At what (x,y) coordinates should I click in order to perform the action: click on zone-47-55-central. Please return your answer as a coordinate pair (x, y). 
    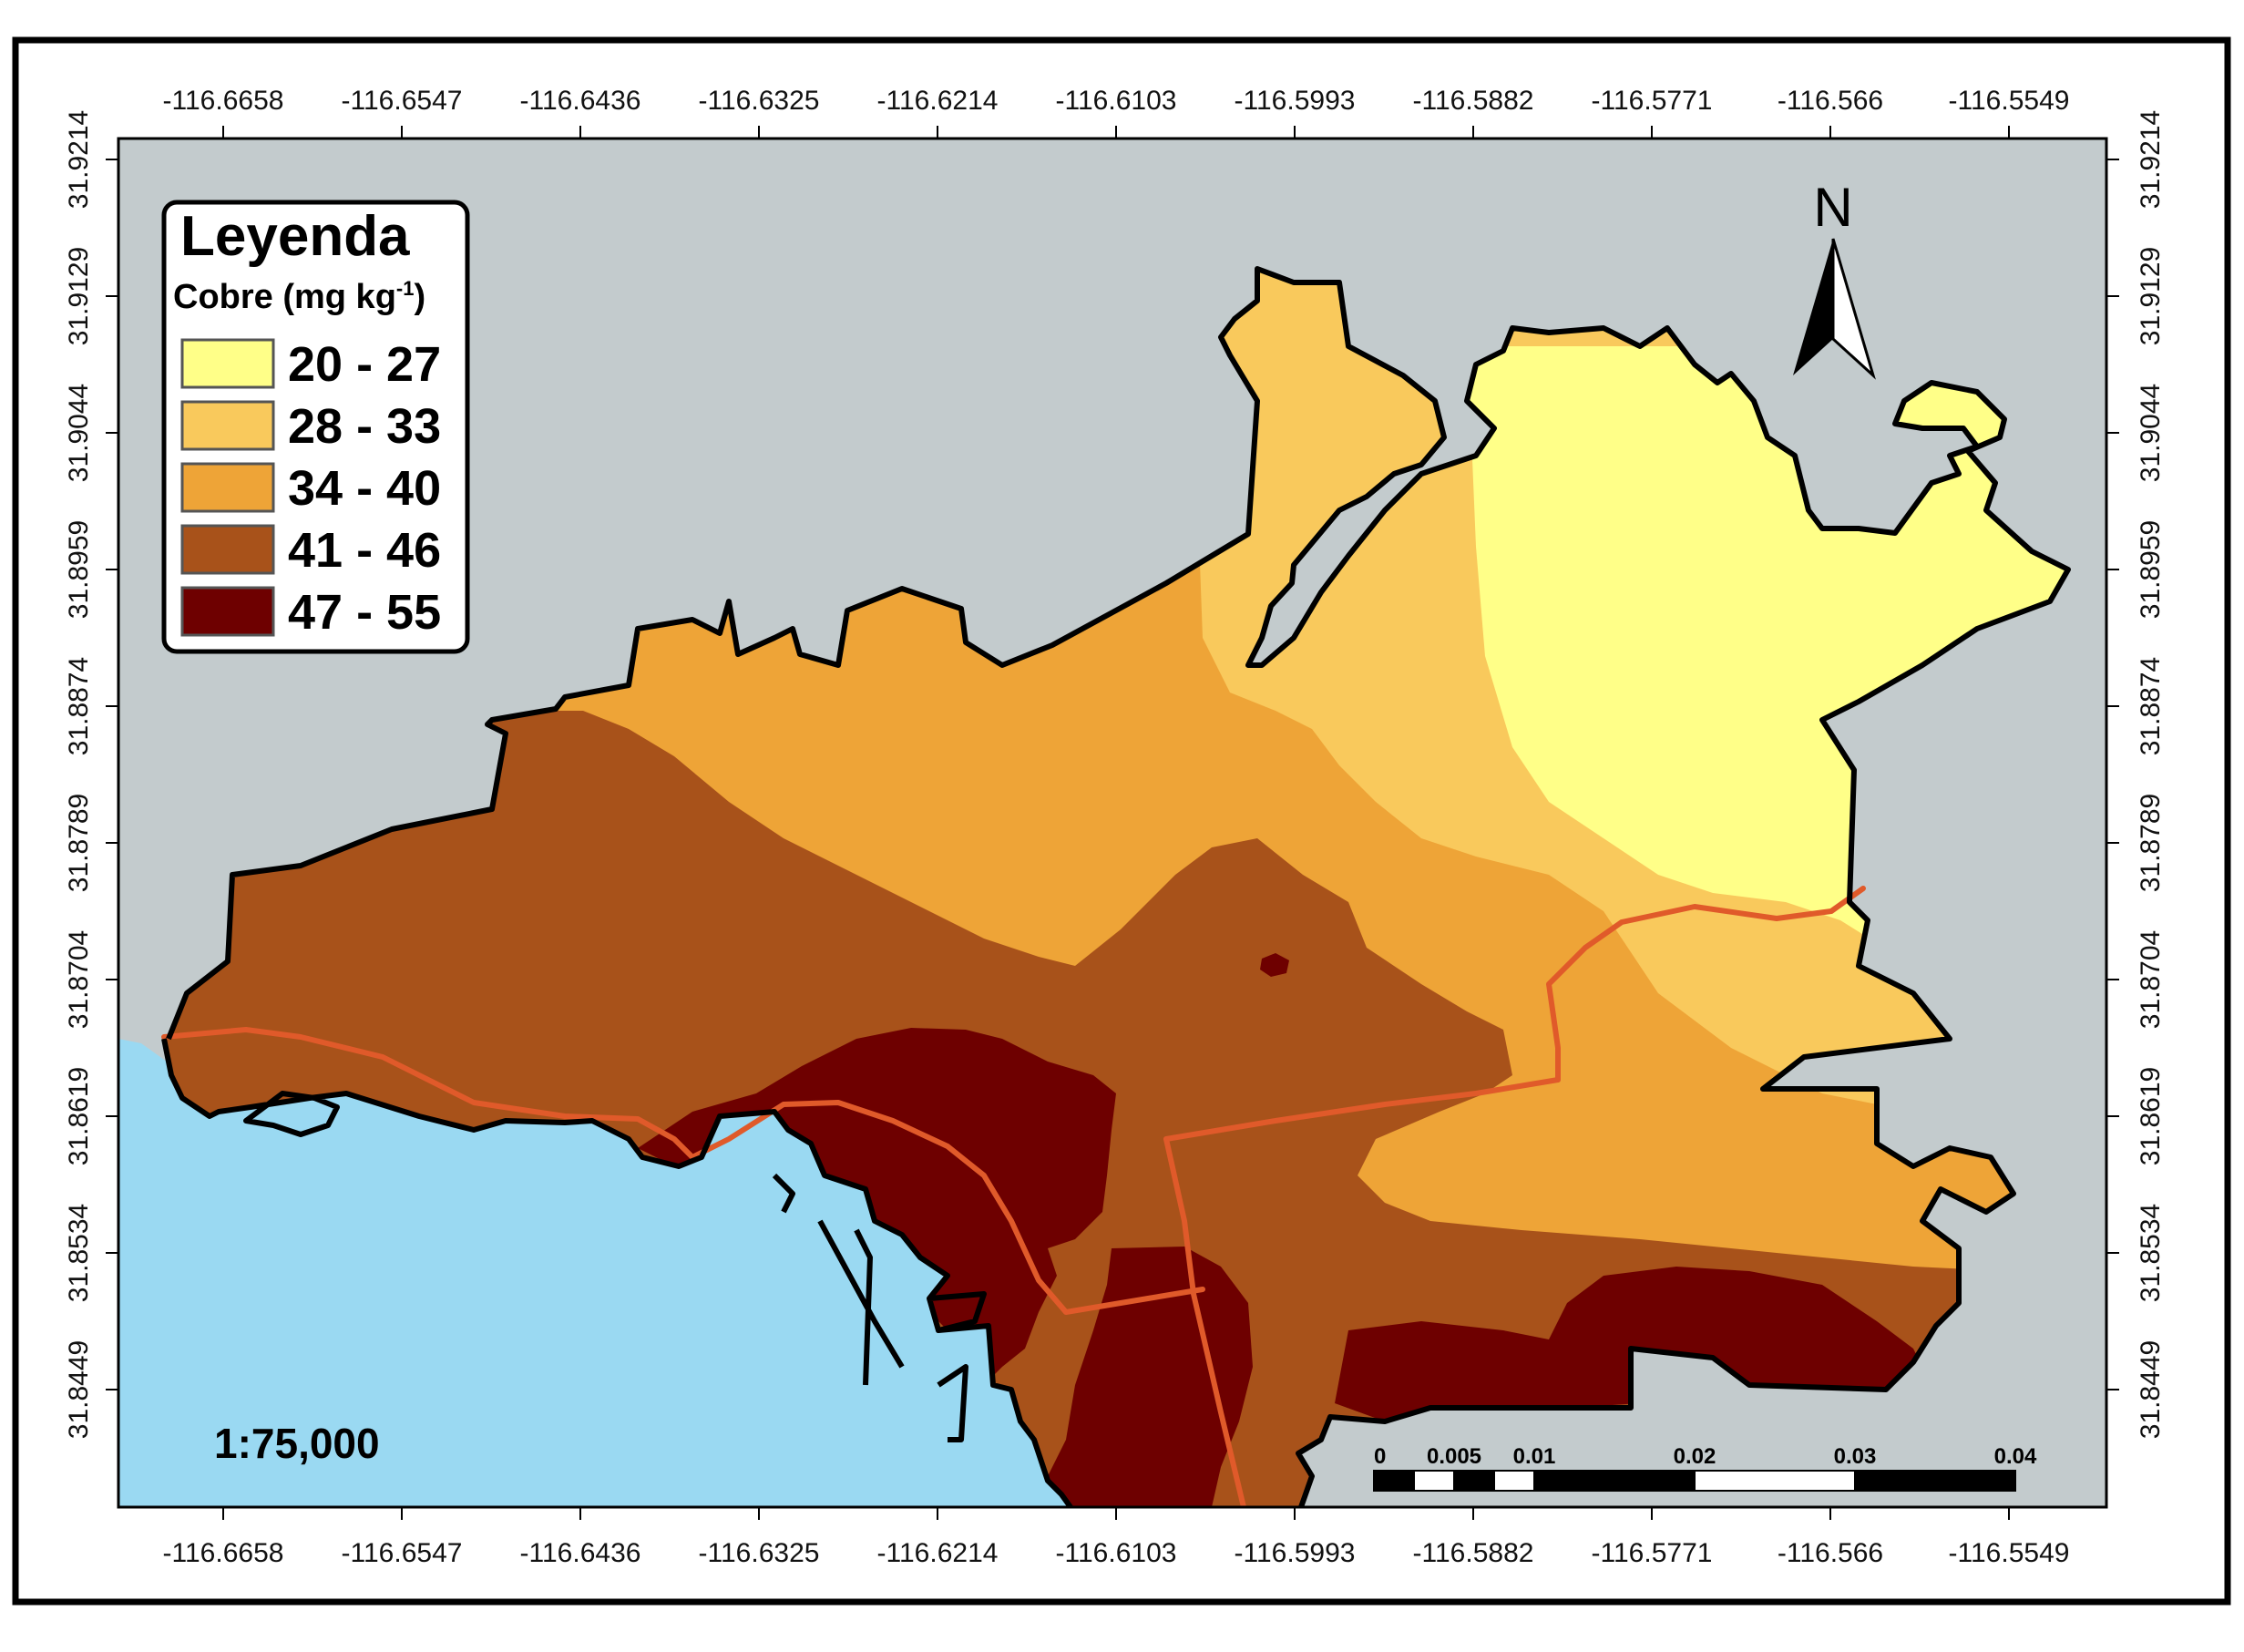
    Looking at the image, I should click on (1150, 1377).